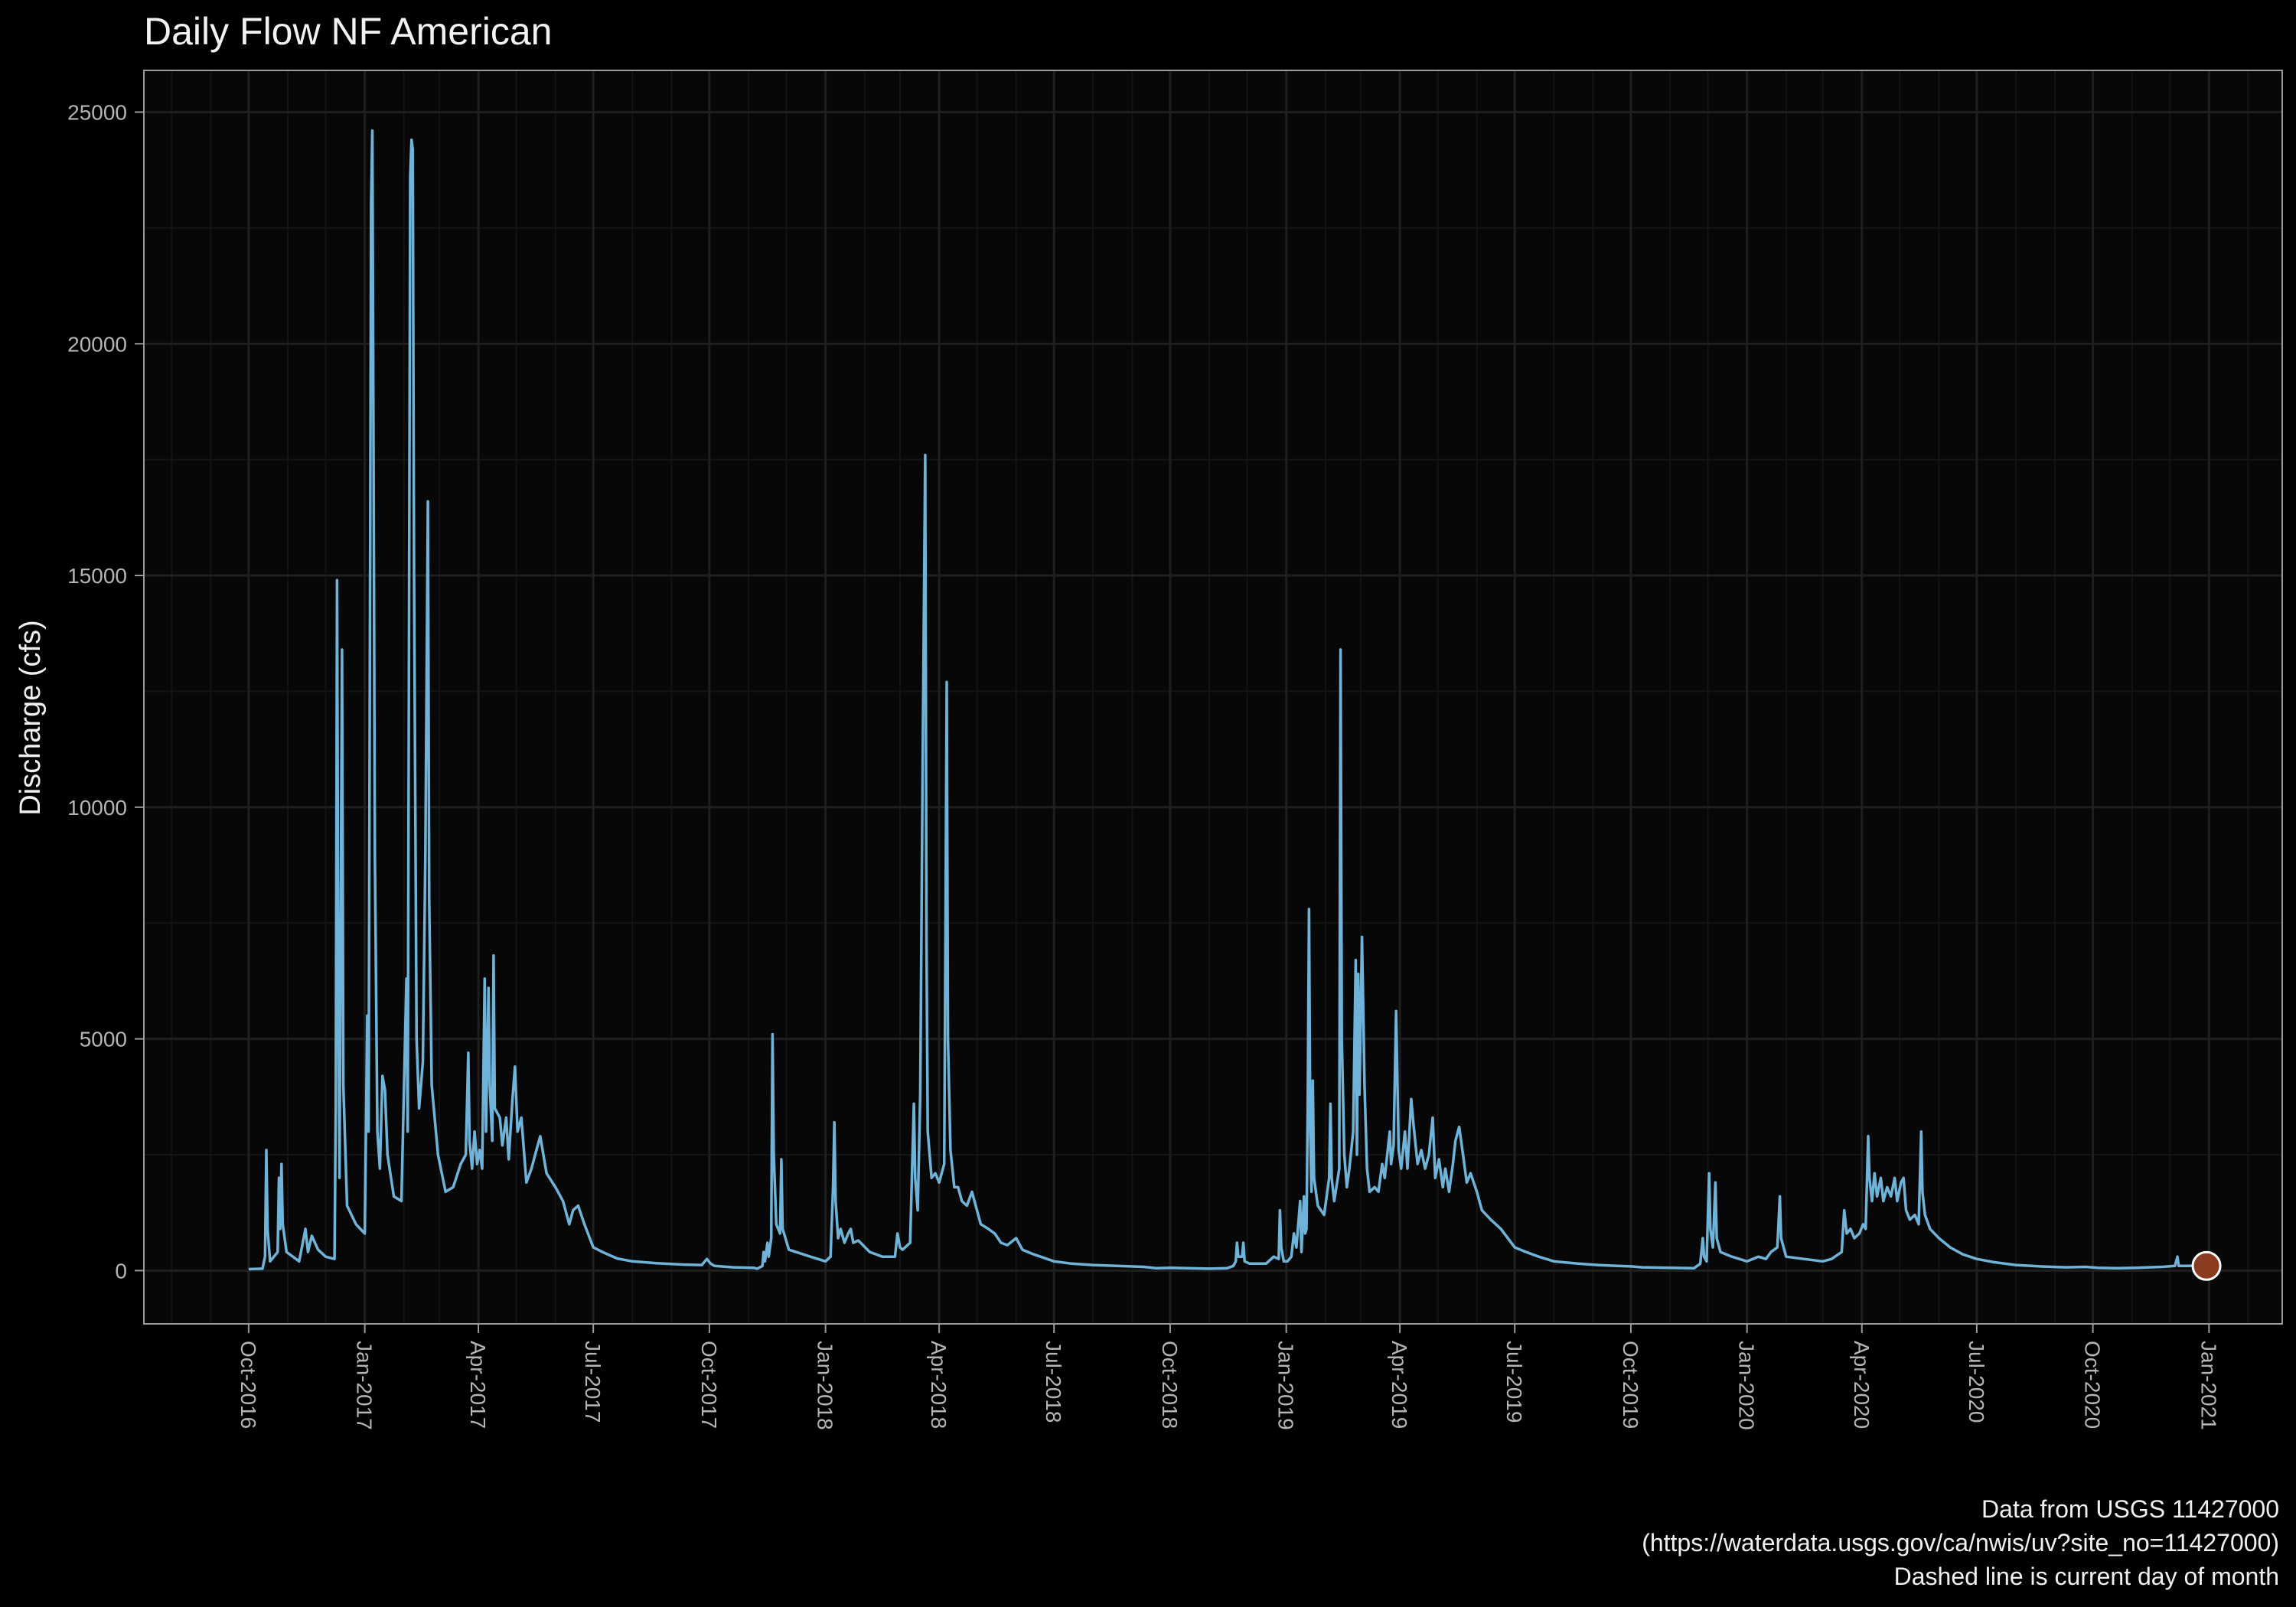  I want to click on x-tick-label: Apr-2018, so click(939, 1385).